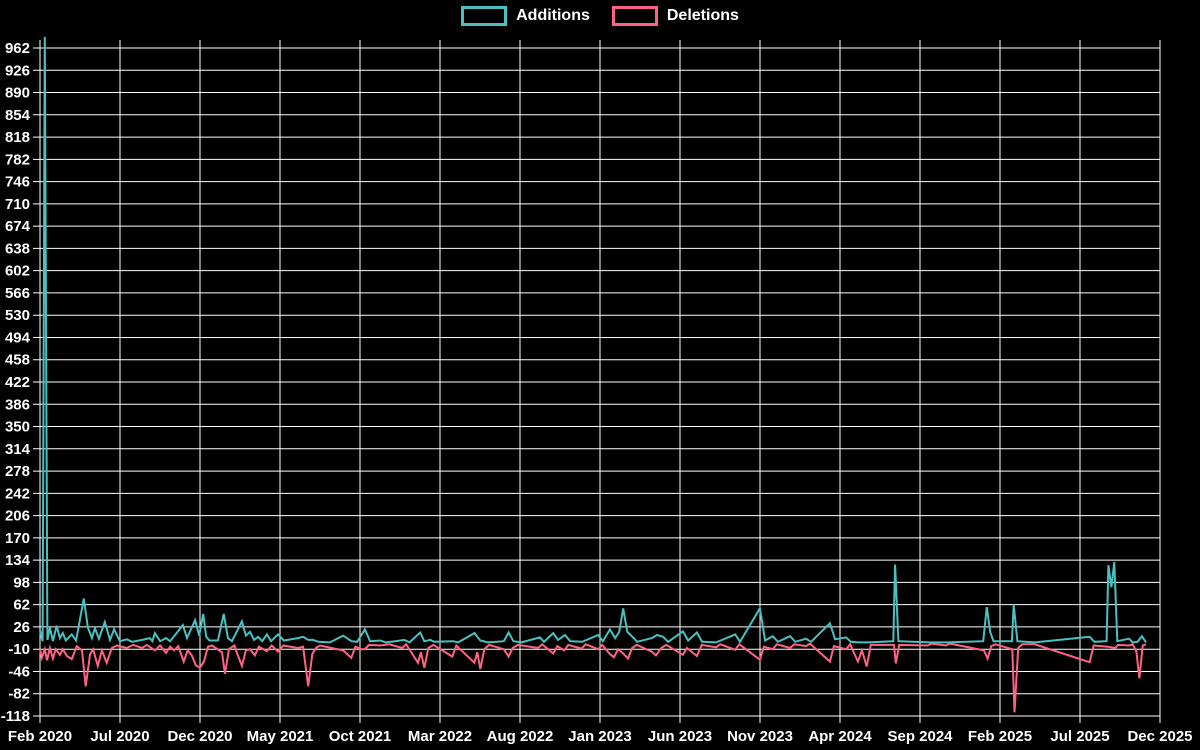 This screenshot has height=750, width=1200. What do you see at coordinates (702, 15) in the screenshot?
I see `deletions-legend-label: Deletions` at bounding box center [702, 15].